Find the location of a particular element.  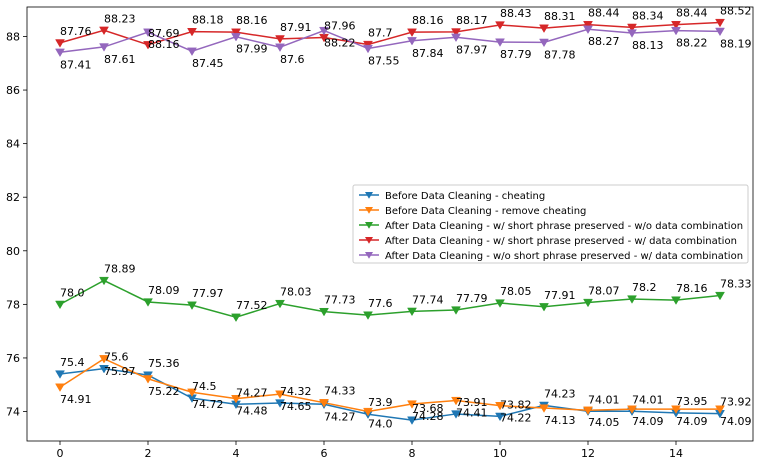

x-tick-label: 0 is located at coordinates (60, 453).